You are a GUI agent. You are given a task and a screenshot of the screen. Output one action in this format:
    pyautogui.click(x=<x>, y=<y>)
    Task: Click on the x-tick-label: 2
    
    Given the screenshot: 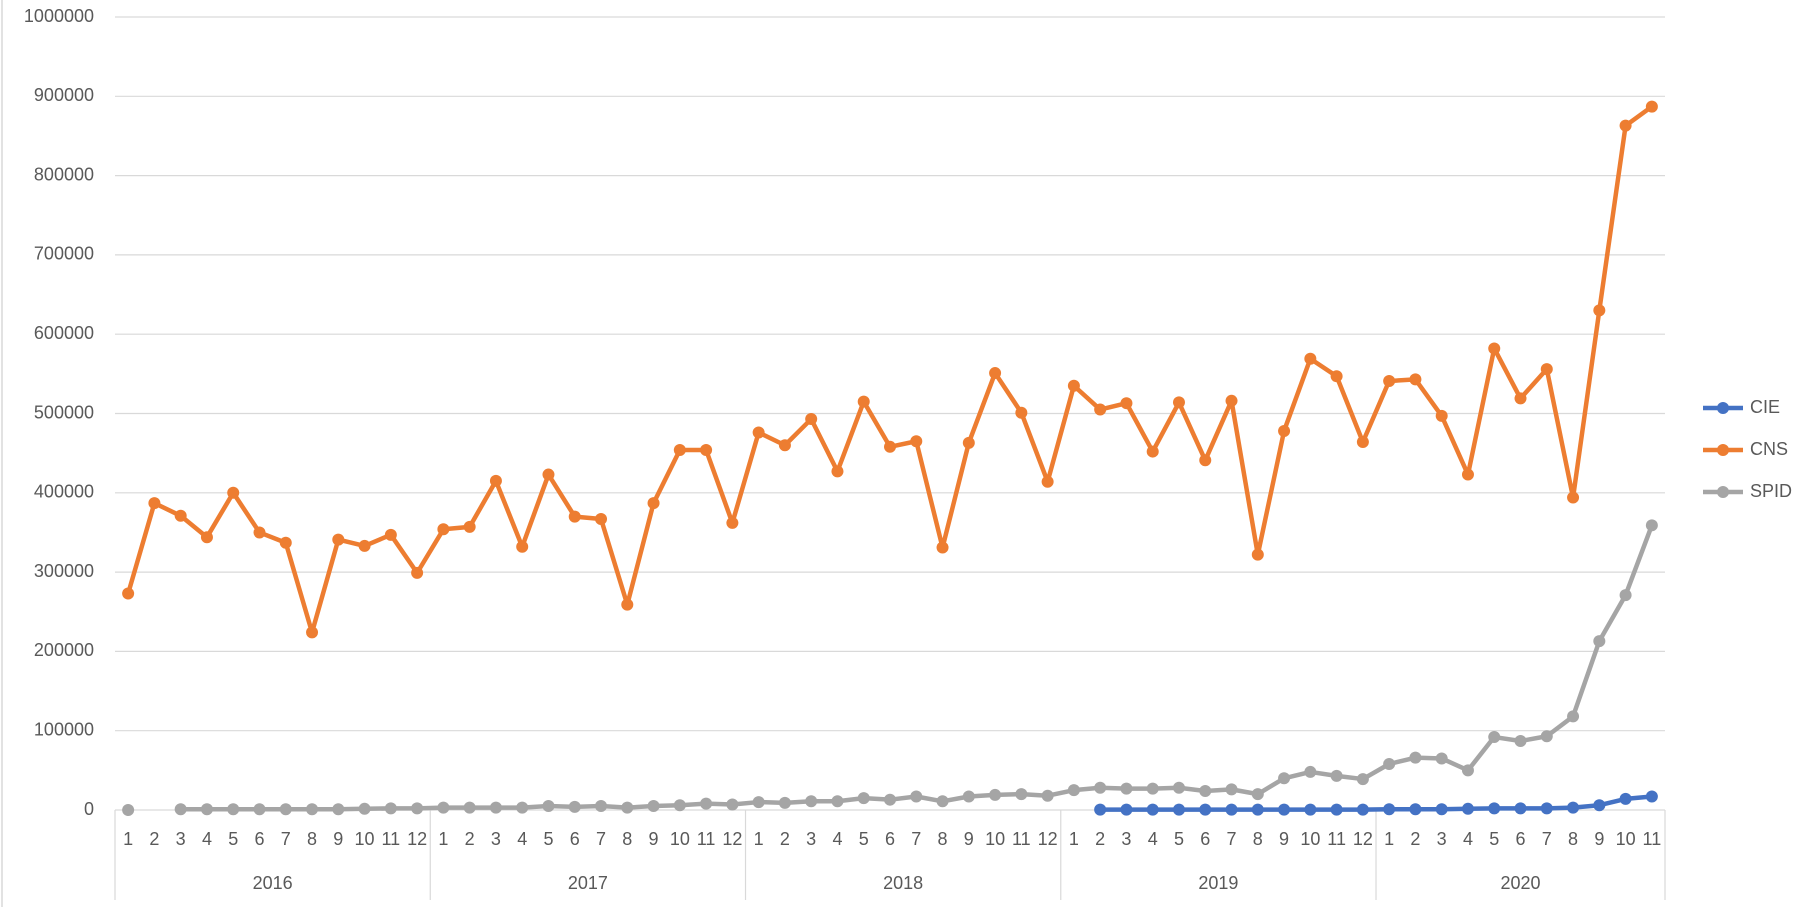 What is the action you would take?
    pyautogui.click(x=785, y=839)
    